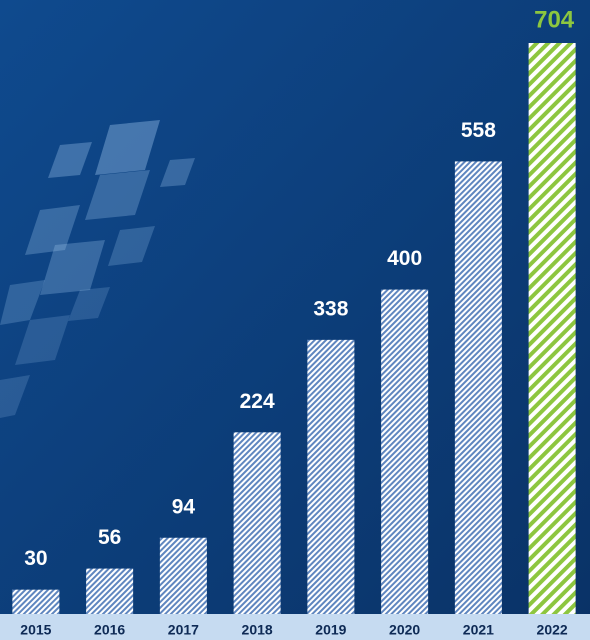  I want to click on x-tick-label: 2018, so click(257, 630).